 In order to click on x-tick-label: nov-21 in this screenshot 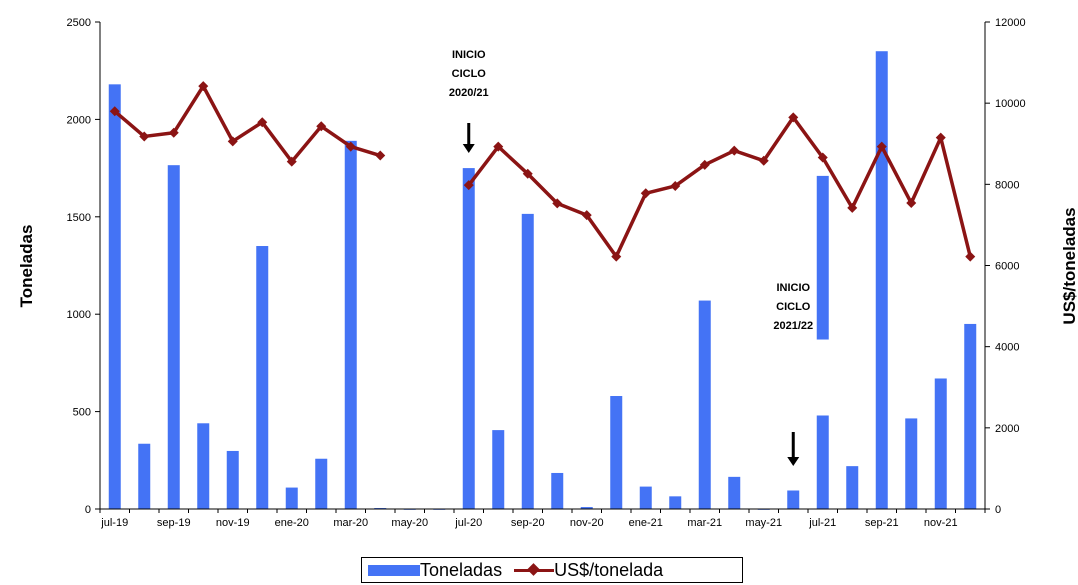, I will do `click(941, 523)`.